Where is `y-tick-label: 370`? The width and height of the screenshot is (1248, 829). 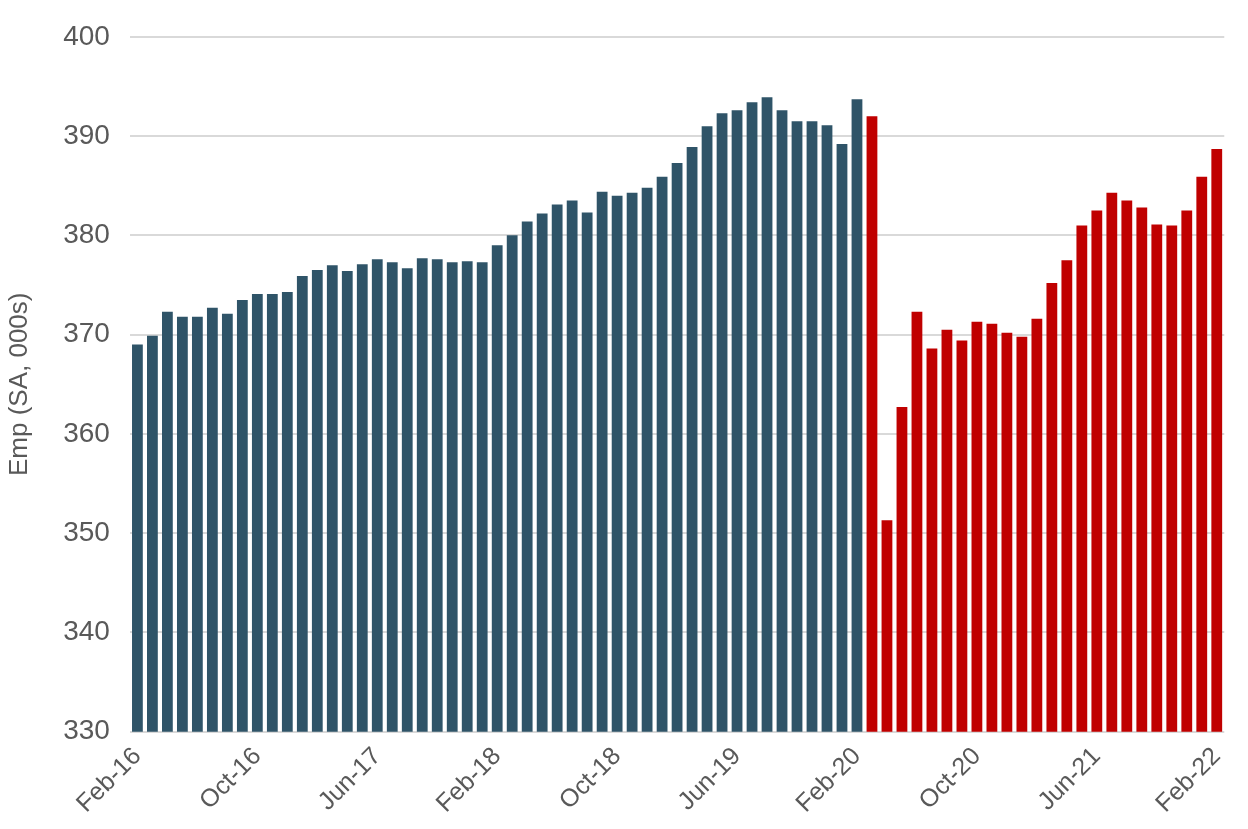 y-tick-label: 370 is located at coordinates (86, 333).